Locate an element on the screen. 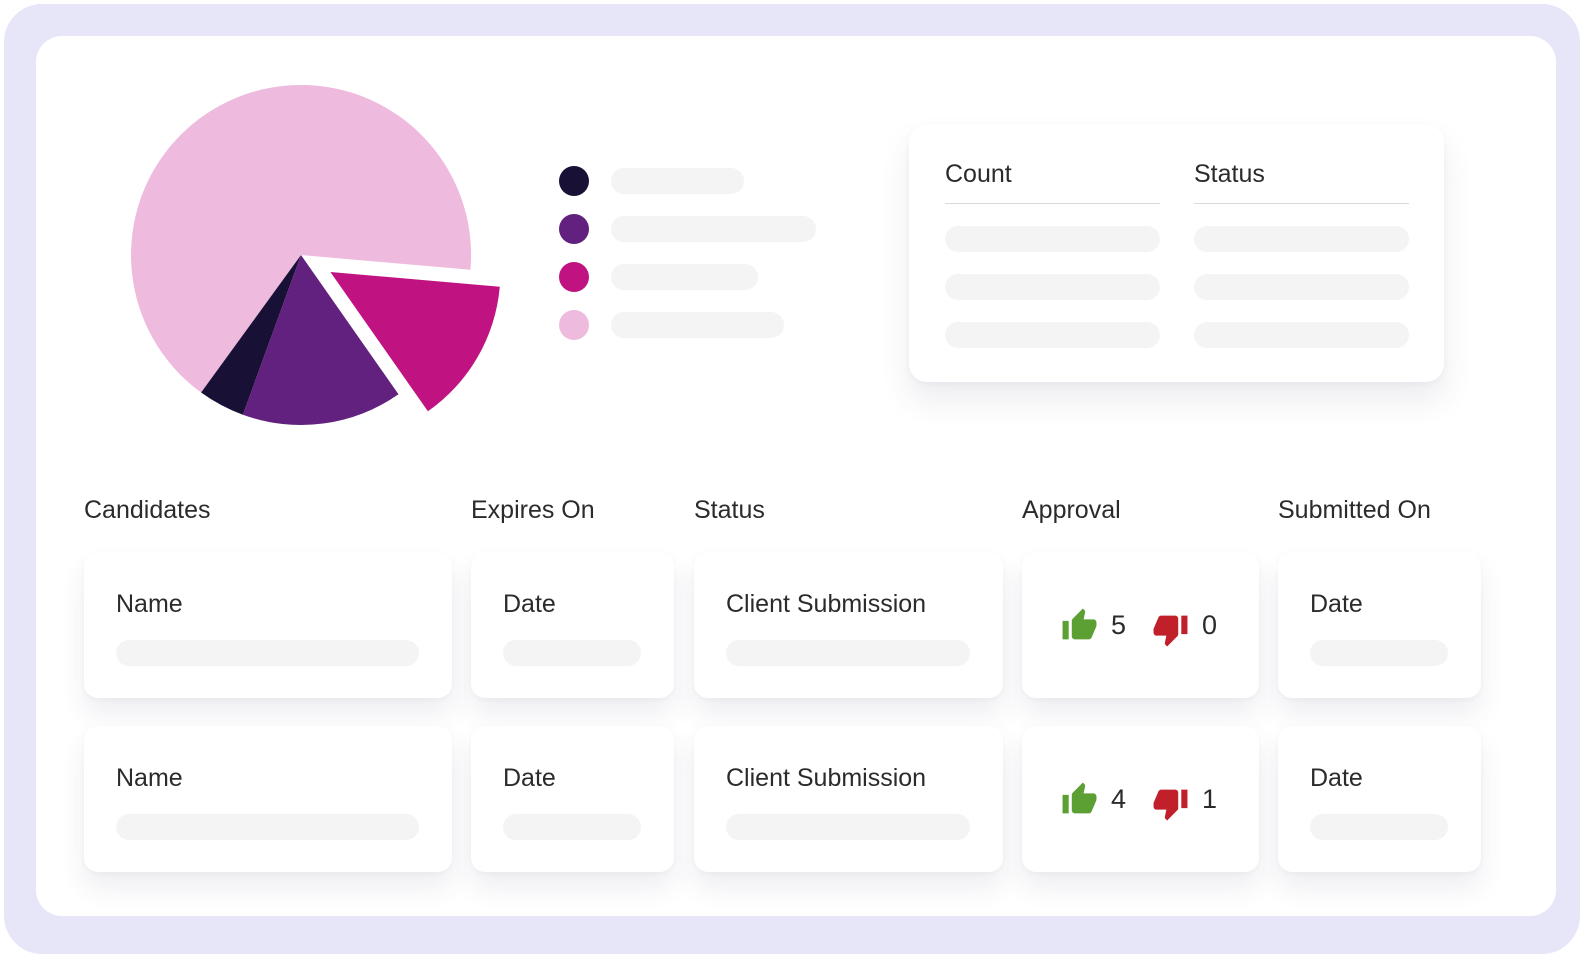 This screenshot has width=1584, height=958. legend-item-navy is located at coordinates (687, 181).